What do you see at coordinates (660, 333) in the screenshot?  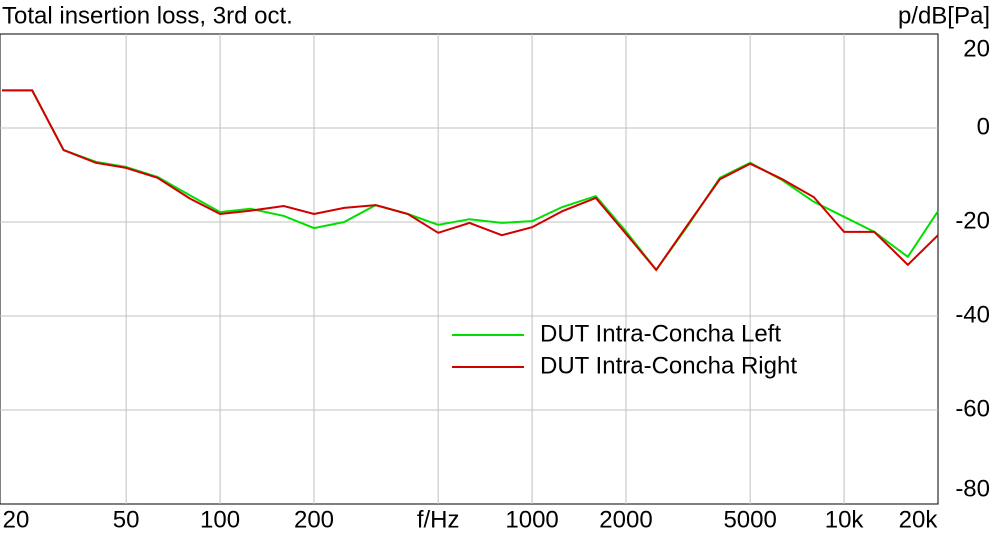 I see `legend-label: DUT Intra-Concha Left` at bounding box center [660, 333].